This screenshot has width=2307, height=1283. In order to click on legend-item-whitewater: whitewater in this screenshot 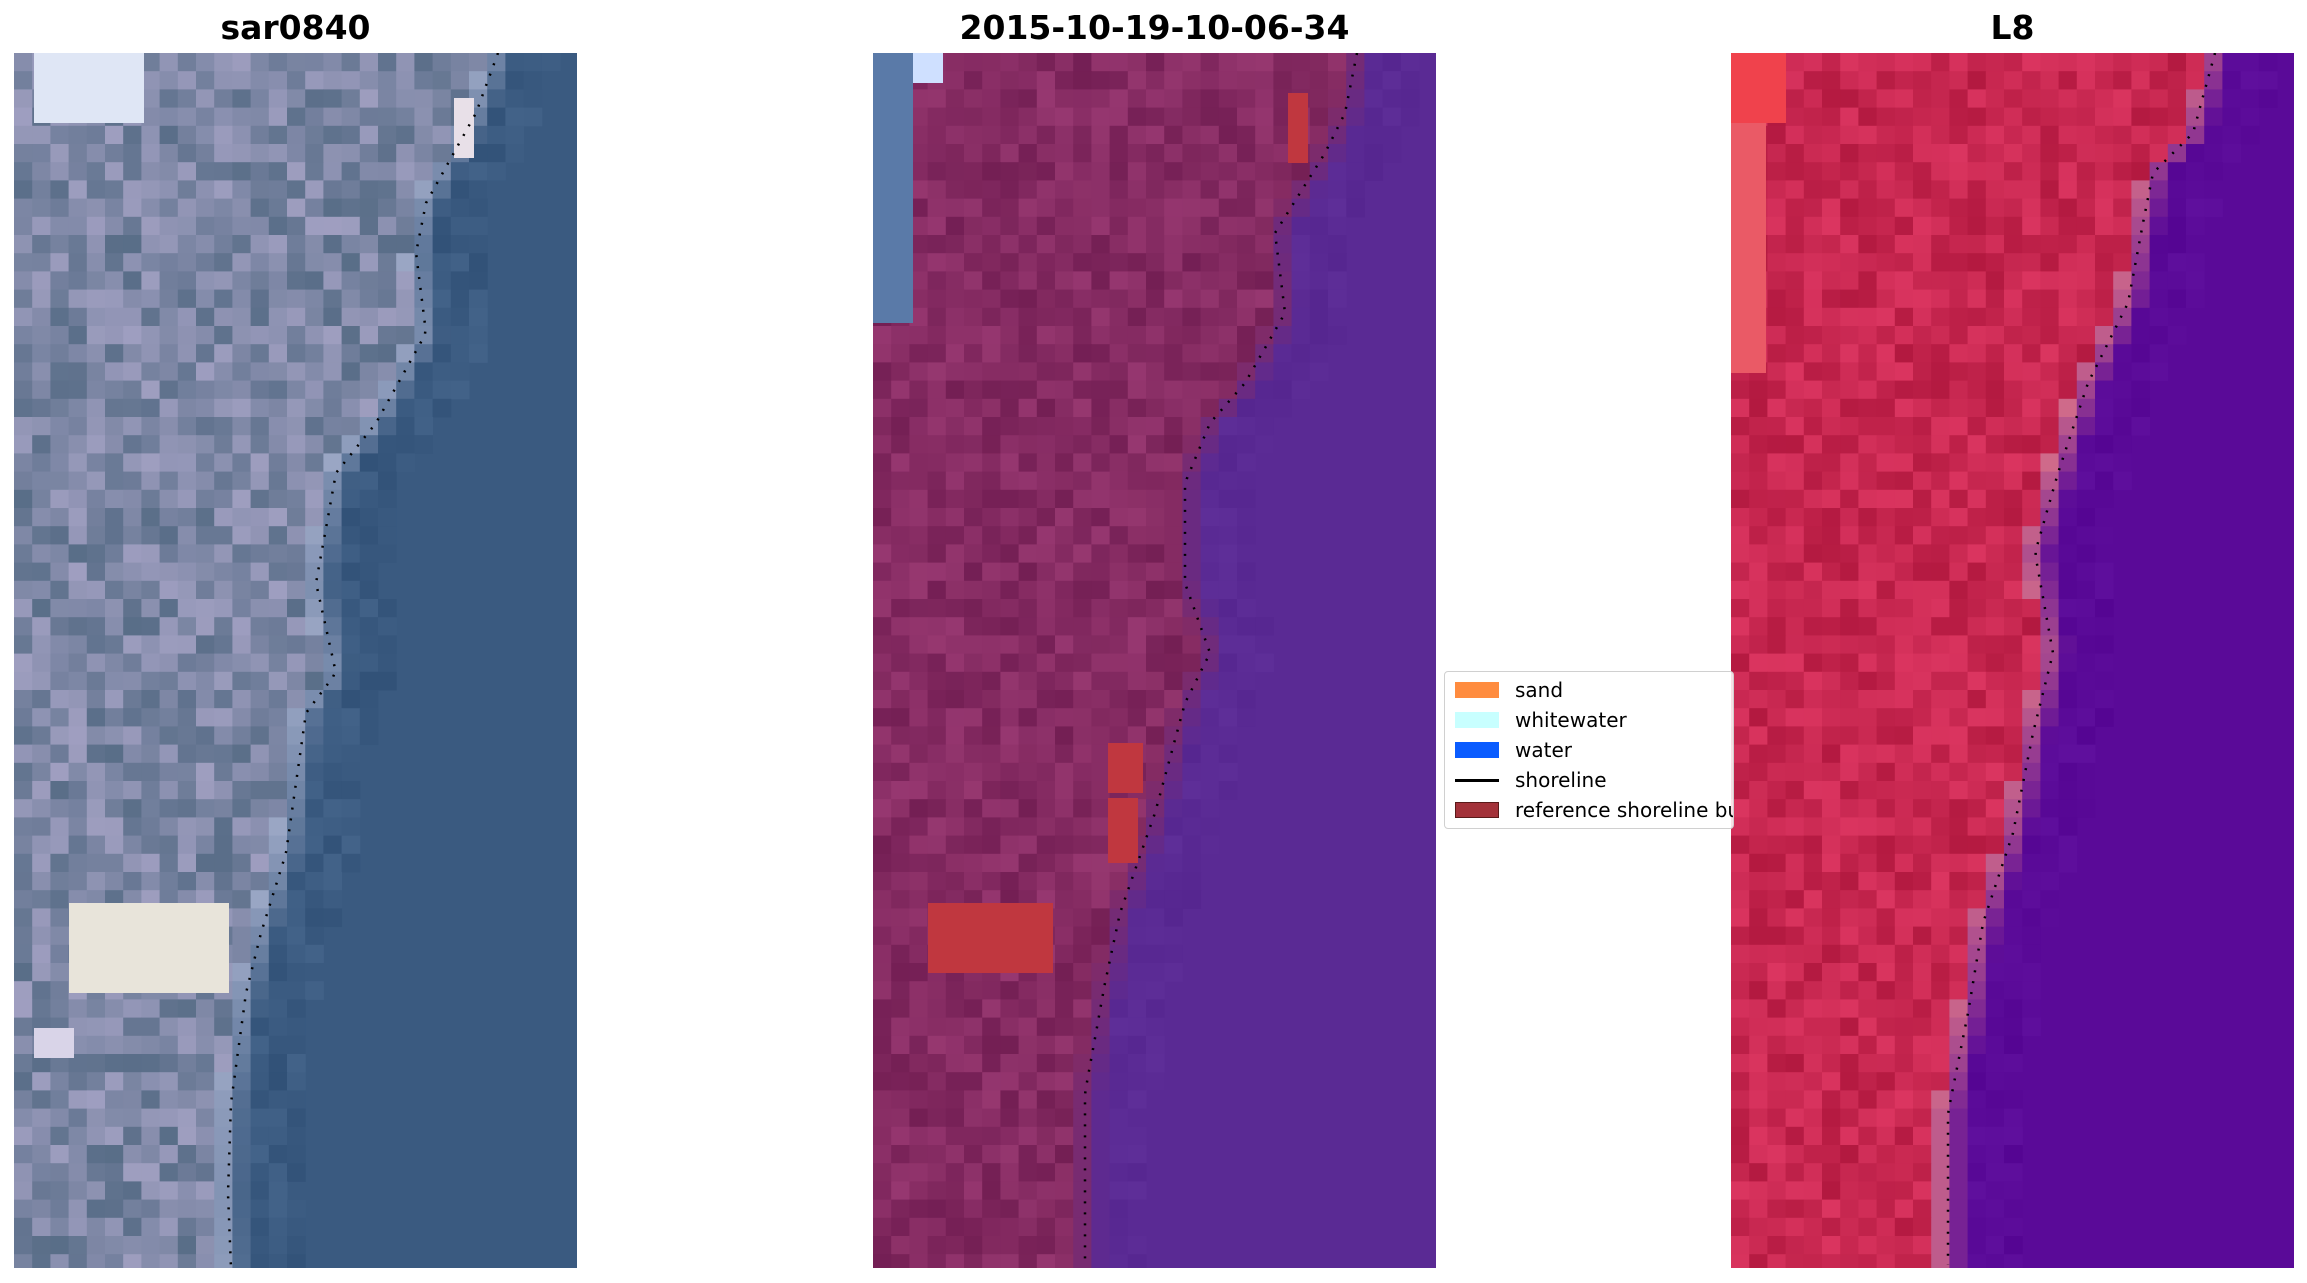, I will do `click(1541, 720)`.